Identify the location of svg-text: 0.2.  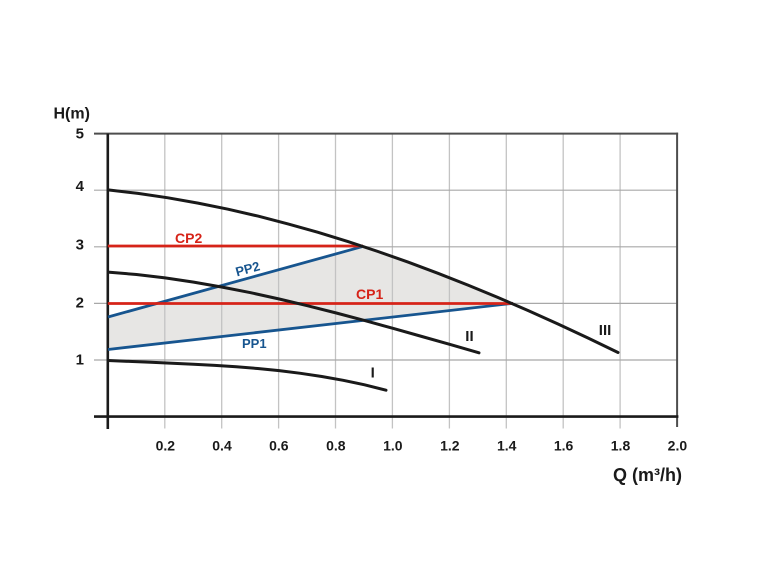
(166, 446).